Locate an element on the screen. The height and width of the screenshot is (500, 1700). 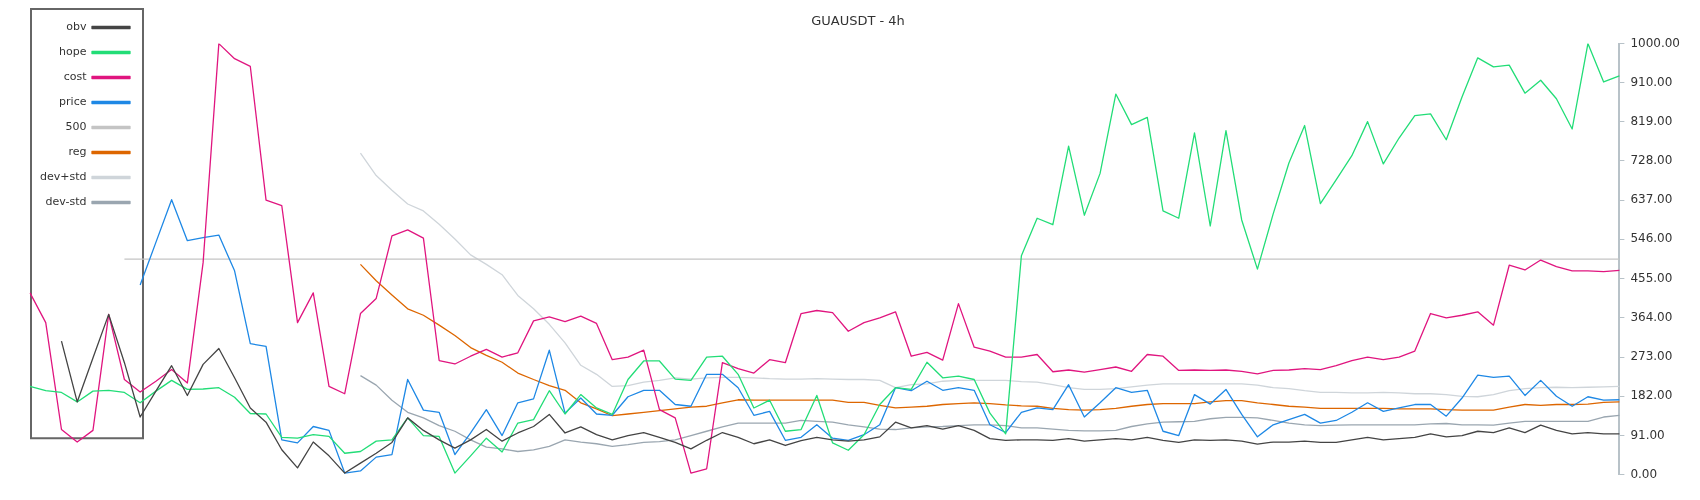
legend-label: dev-std is located at coordinates (66, 202).